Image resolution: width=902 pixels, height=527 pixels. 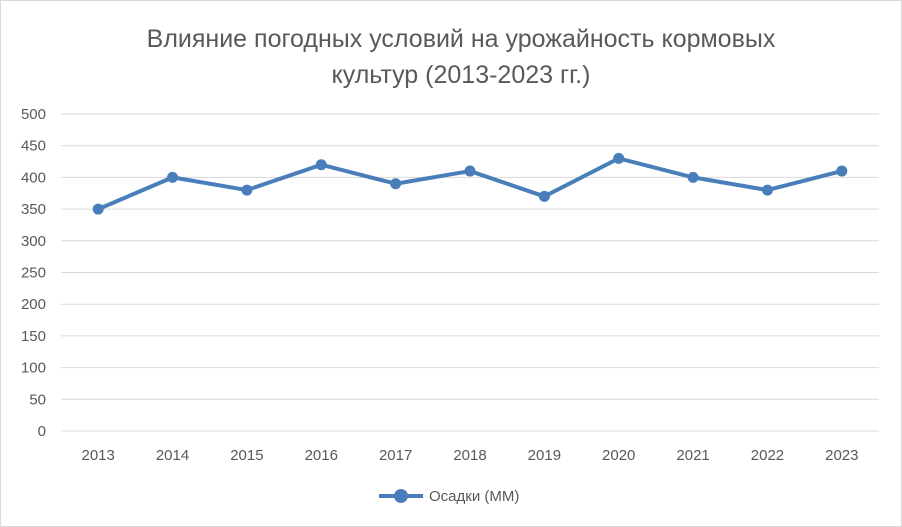 I want to click on data-point-2015, so click(x=247, y=190).